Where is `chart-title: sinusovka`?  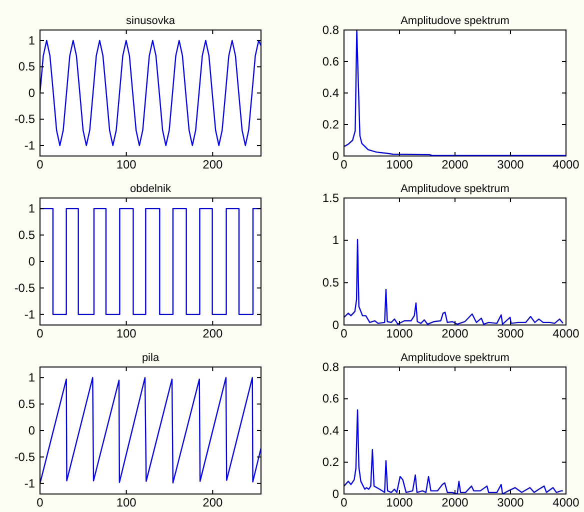
chart-title: sinusovka is located at coordinates (151, 21).